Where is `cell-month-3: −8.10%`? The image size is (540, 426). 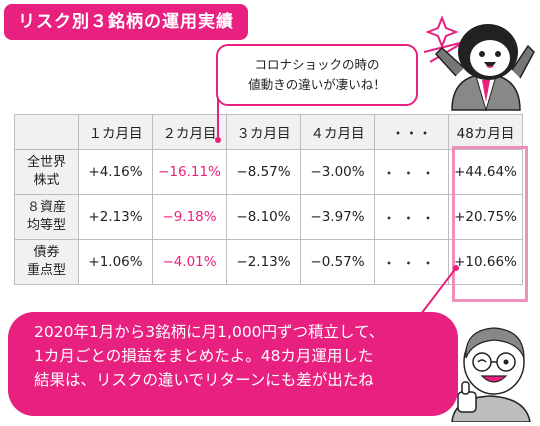 cell-month-3: −8.10% is located at coordinates (263, 217).